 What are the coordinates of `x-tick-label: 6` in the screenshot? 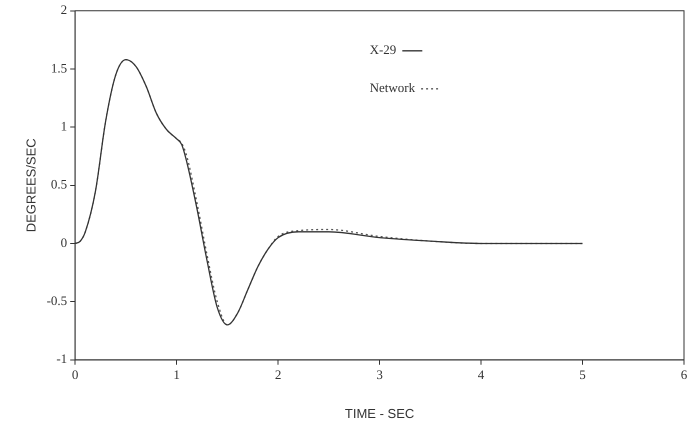 It's located at (684, 374).